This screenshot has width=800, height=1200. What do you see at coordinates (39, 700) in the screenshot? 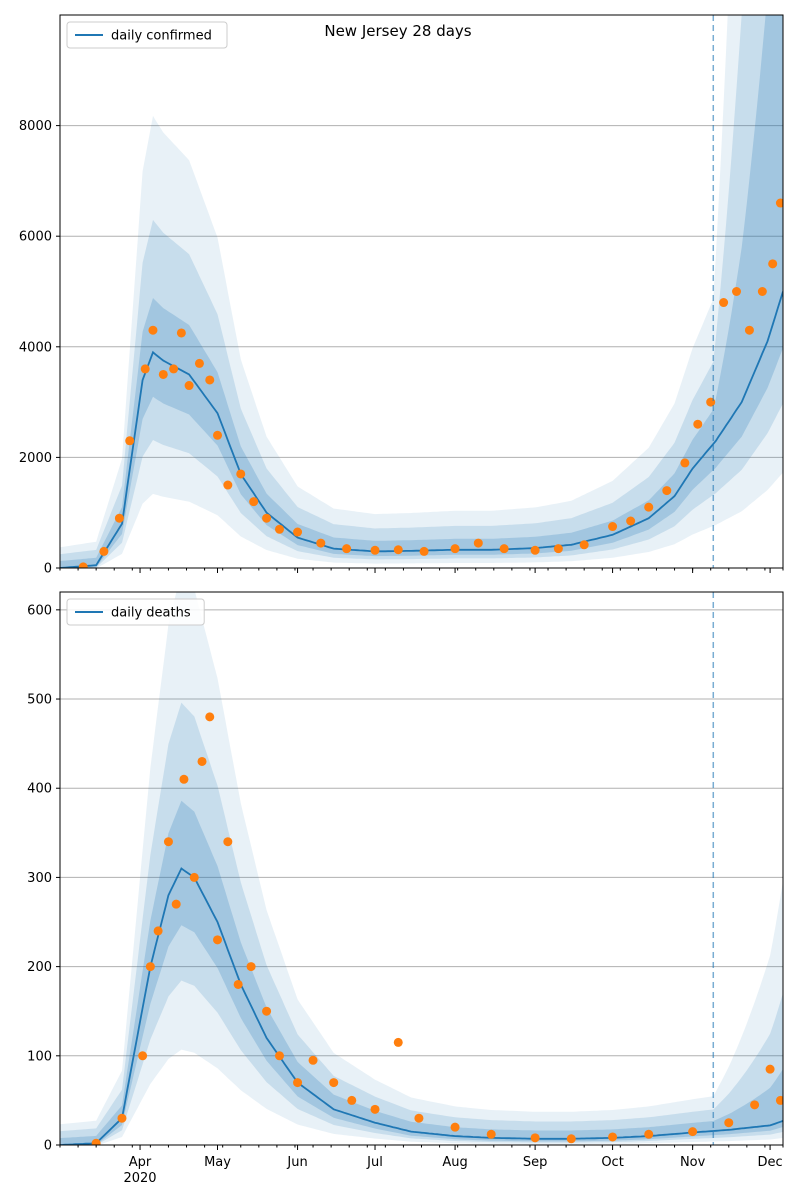
I see `y-tick-label: 500` at bounding box center [39, 700].